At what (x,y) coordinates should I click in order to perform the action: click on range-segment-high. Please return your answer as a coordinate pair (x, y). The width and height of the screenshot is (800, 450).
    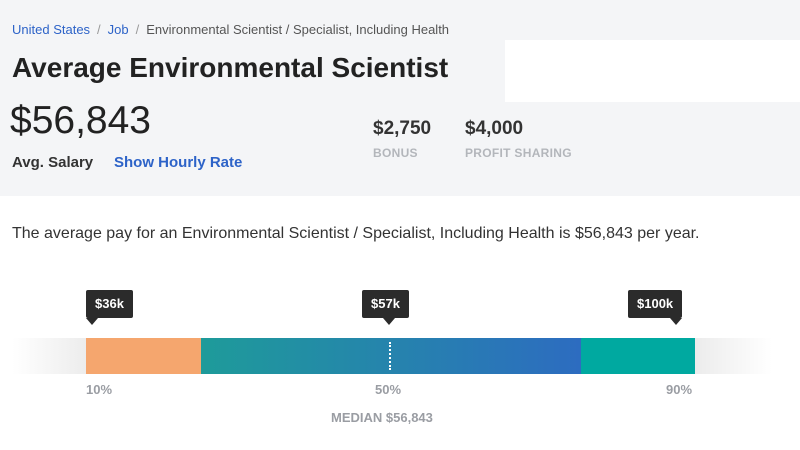
    Looking at the image, I should click on (638, 356).